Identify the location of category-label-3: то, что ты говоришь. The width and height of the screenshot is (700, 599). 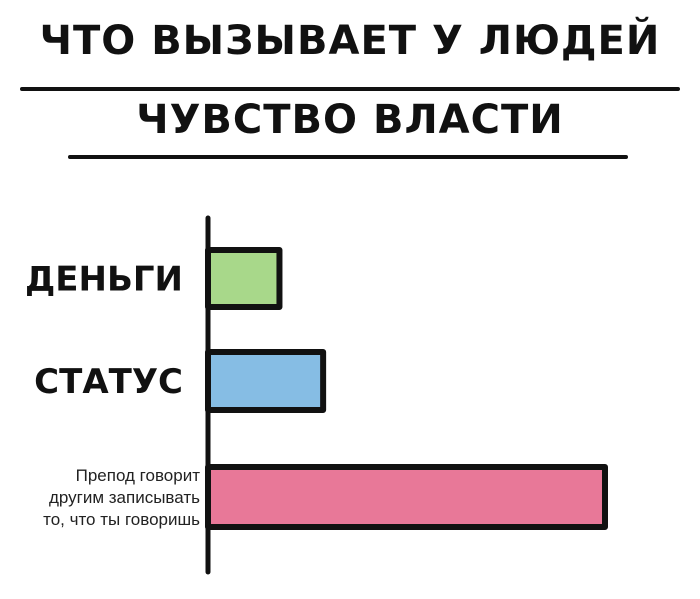
(121, 519).